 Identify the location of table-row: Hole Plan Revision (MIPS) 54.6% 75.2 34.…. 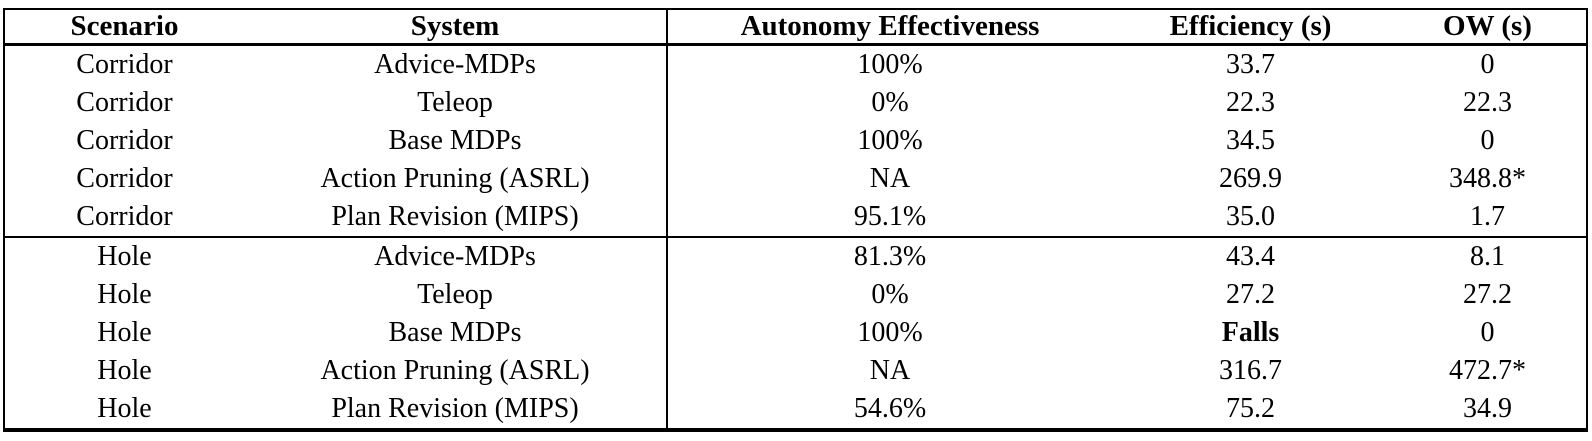
(795, 410).